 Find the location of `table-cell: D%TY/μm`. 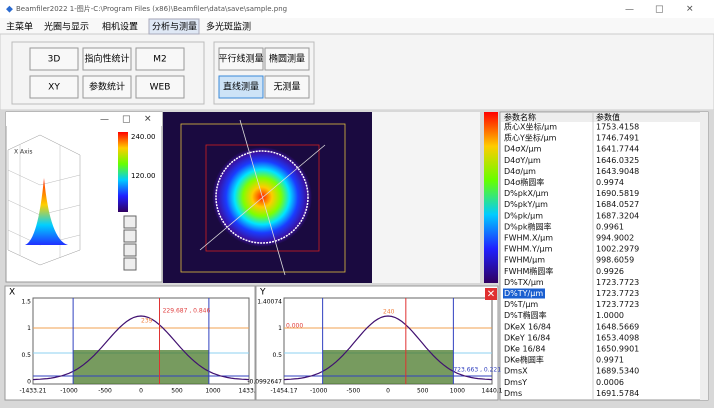

table-cell: D%TY/μm is located at coordinates (523, 293).